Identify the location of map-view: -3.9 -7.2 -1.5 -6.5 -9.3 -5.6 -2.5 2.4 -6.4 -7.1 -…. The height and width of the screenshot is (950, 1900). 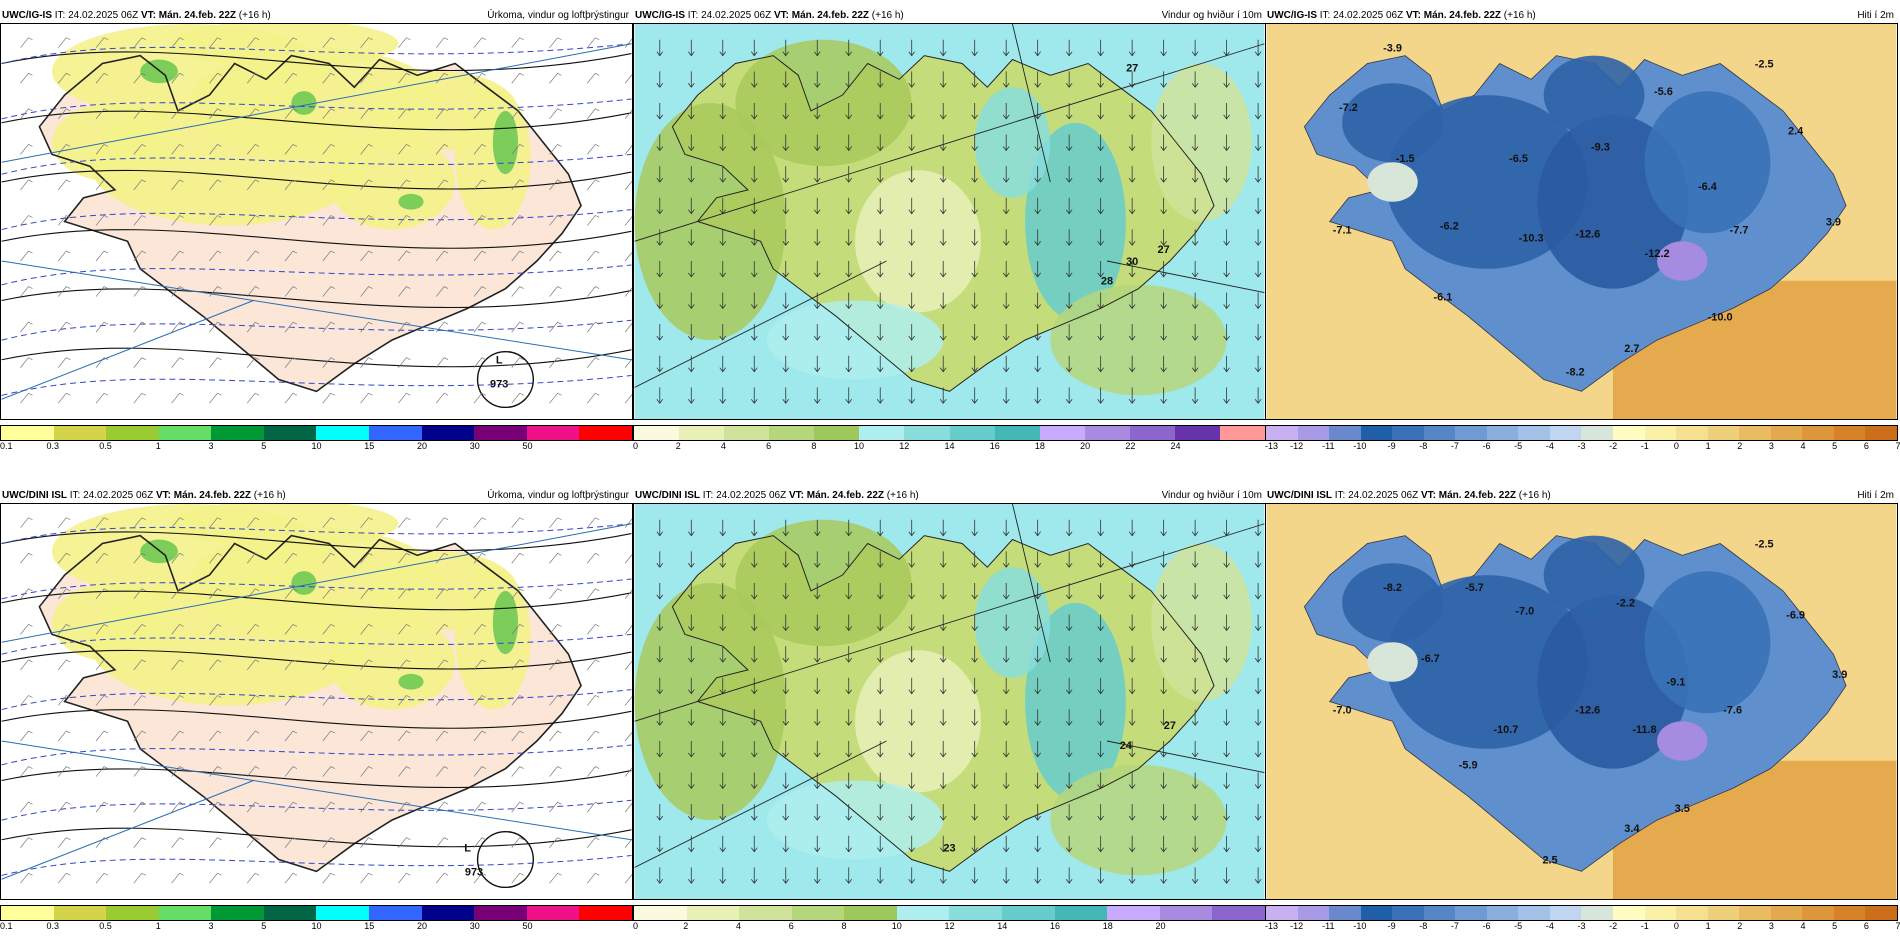
(1581, 221).